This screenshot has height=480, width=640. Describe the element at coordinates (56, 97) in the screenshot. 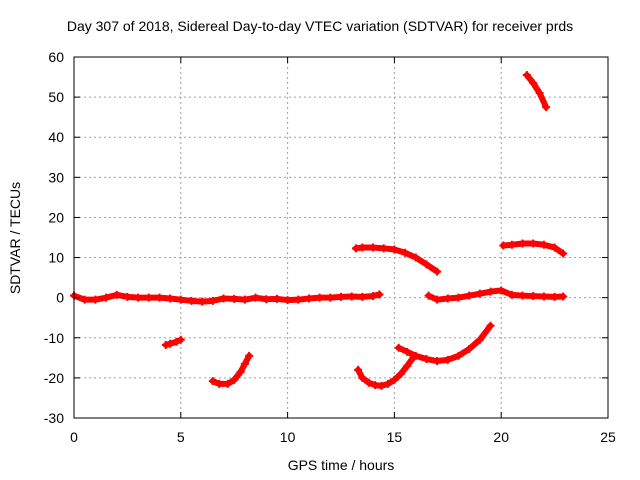

I see `y-tick-label: 50` at that location.